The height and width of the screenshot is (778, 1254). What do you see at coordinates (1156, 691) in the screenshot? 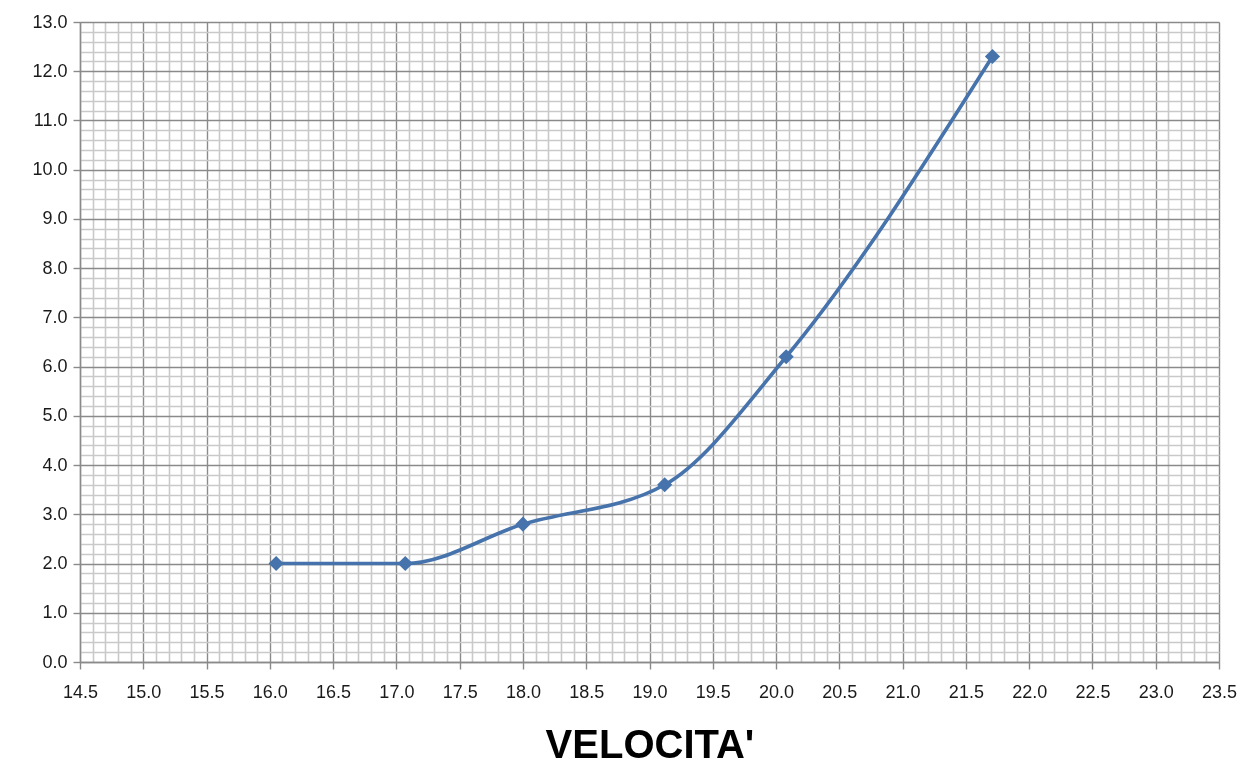
I see `x-tick-label: 23.0` at bounding box center [1156, 691].